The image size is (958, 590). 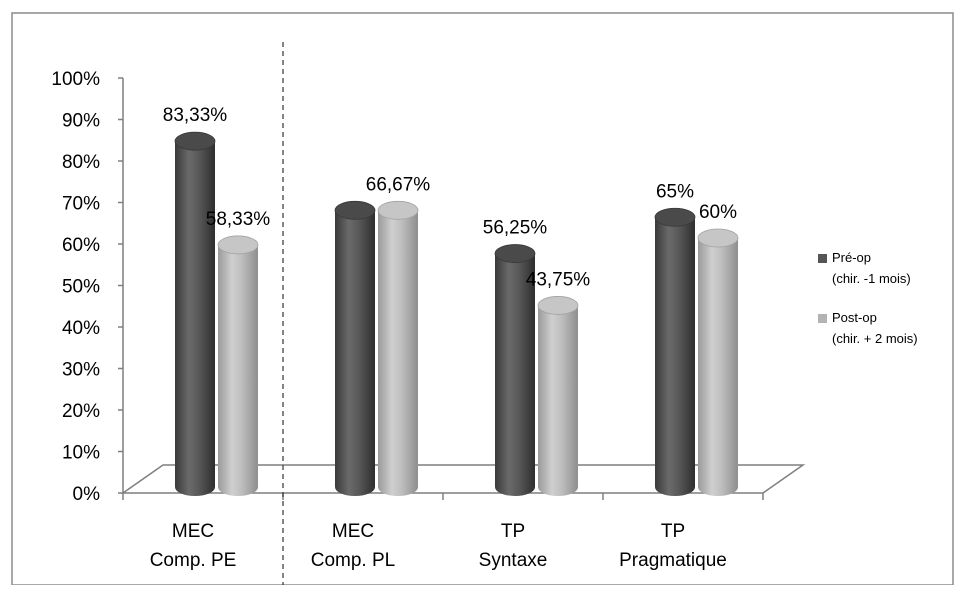 What do you see at coordinates (718, 212) in the screenshot?
I see `data-label: 60%` at bounding box center [718, 212].